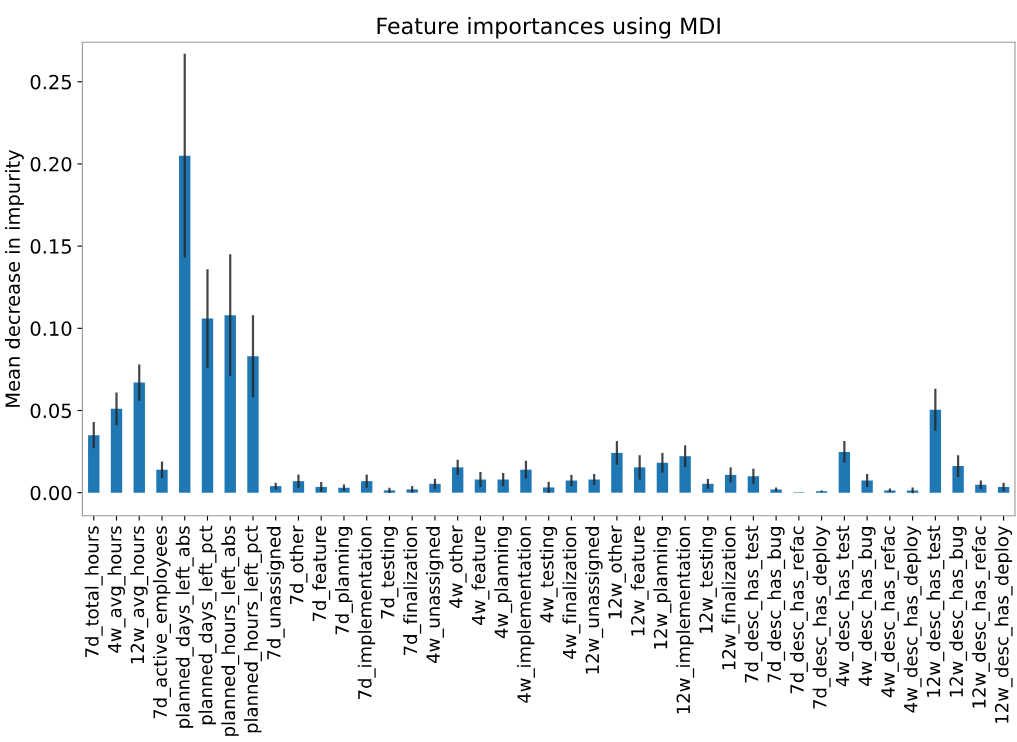 This screenshot has height=742, width=1017. I want to click on x-tick-label: 4w_desc_has_deploy, so click(912, 619).